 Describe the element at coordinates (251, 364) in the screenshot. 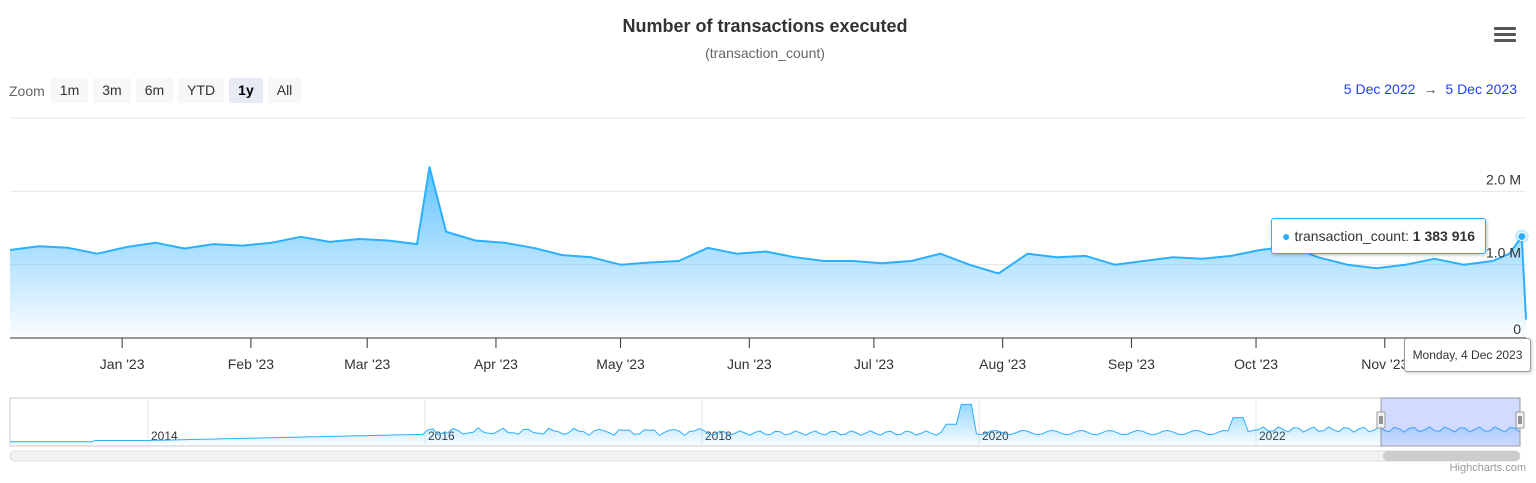

I see `x-tick-label: Feb '23` at that location.